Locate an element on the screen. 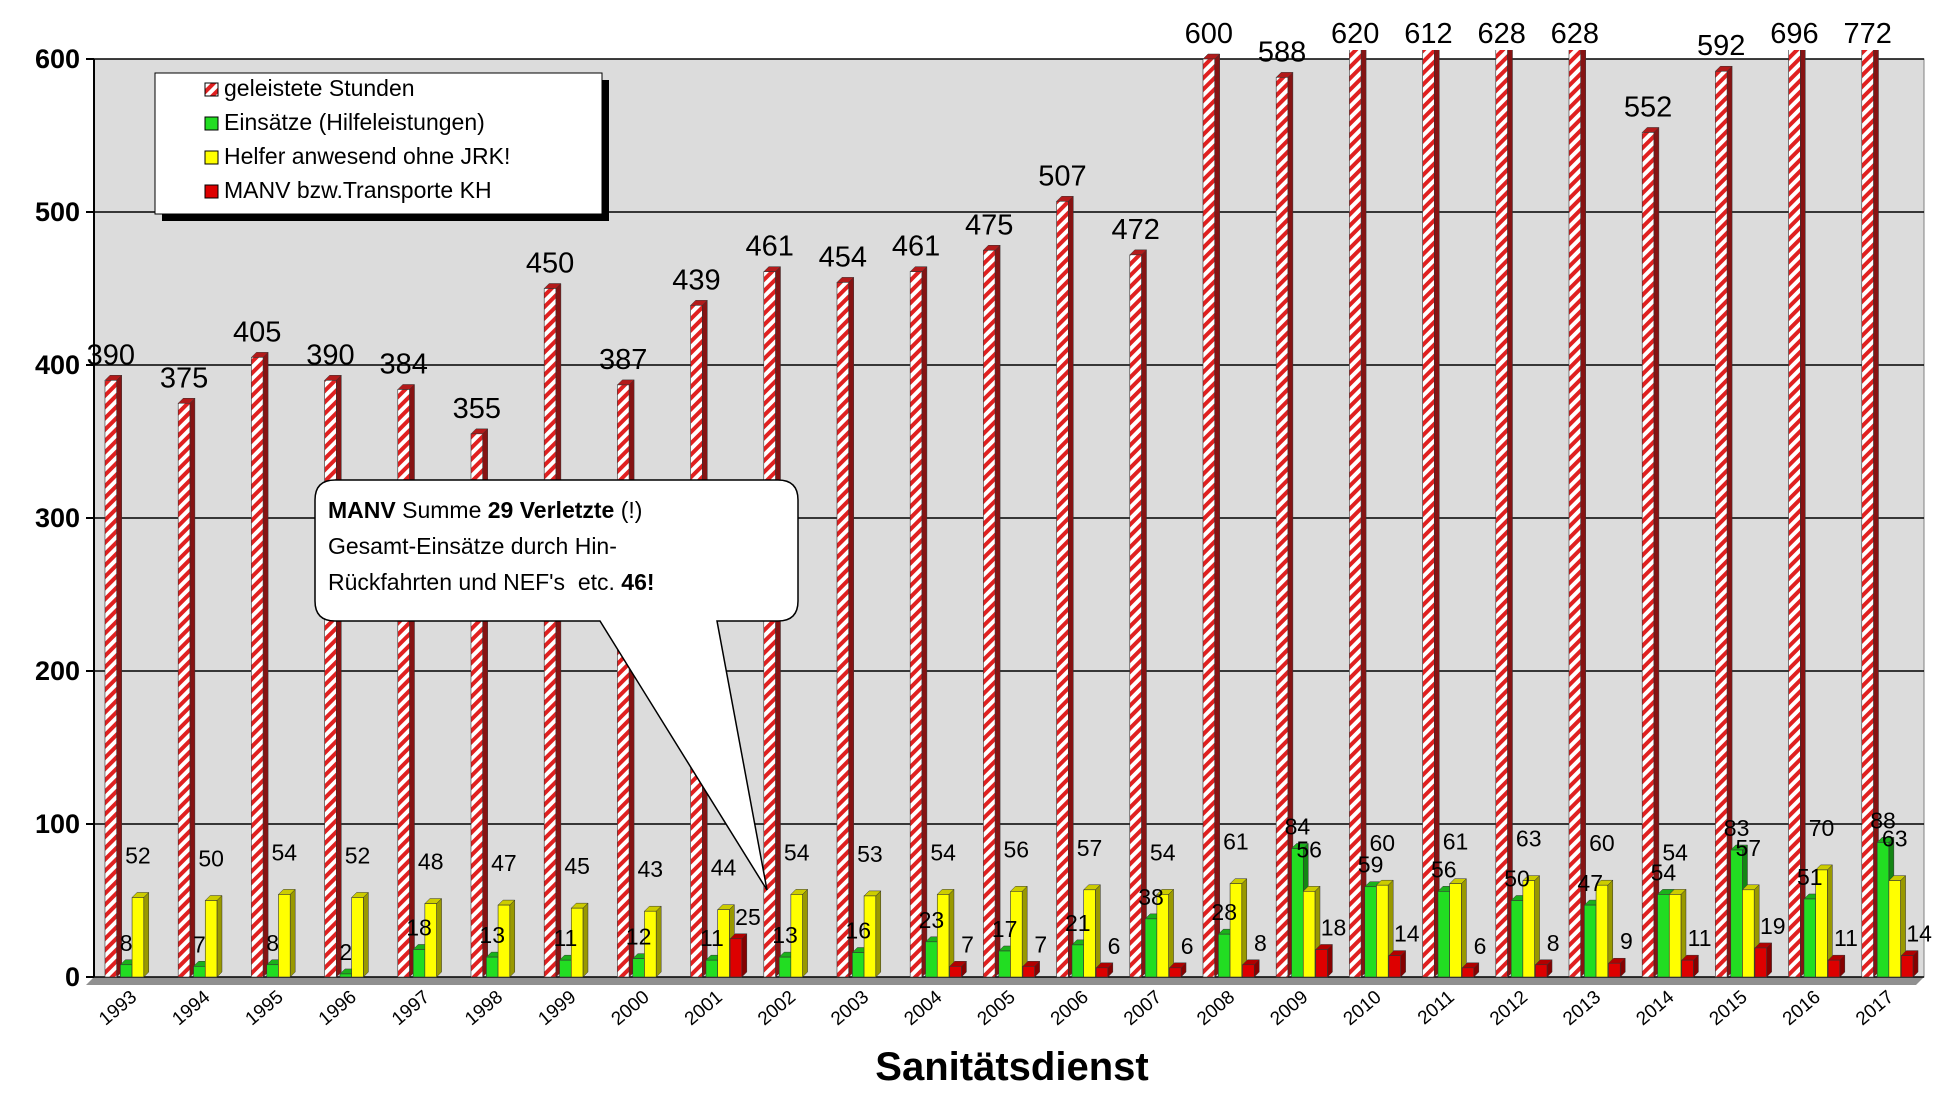  value-label: 43 is located at coordinates (651, 869).